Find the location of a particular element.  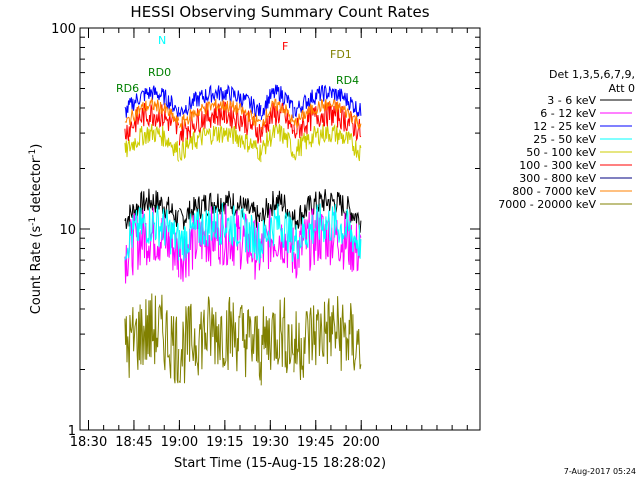

y-tick-label: 1 is located at coordinates (72, 431).